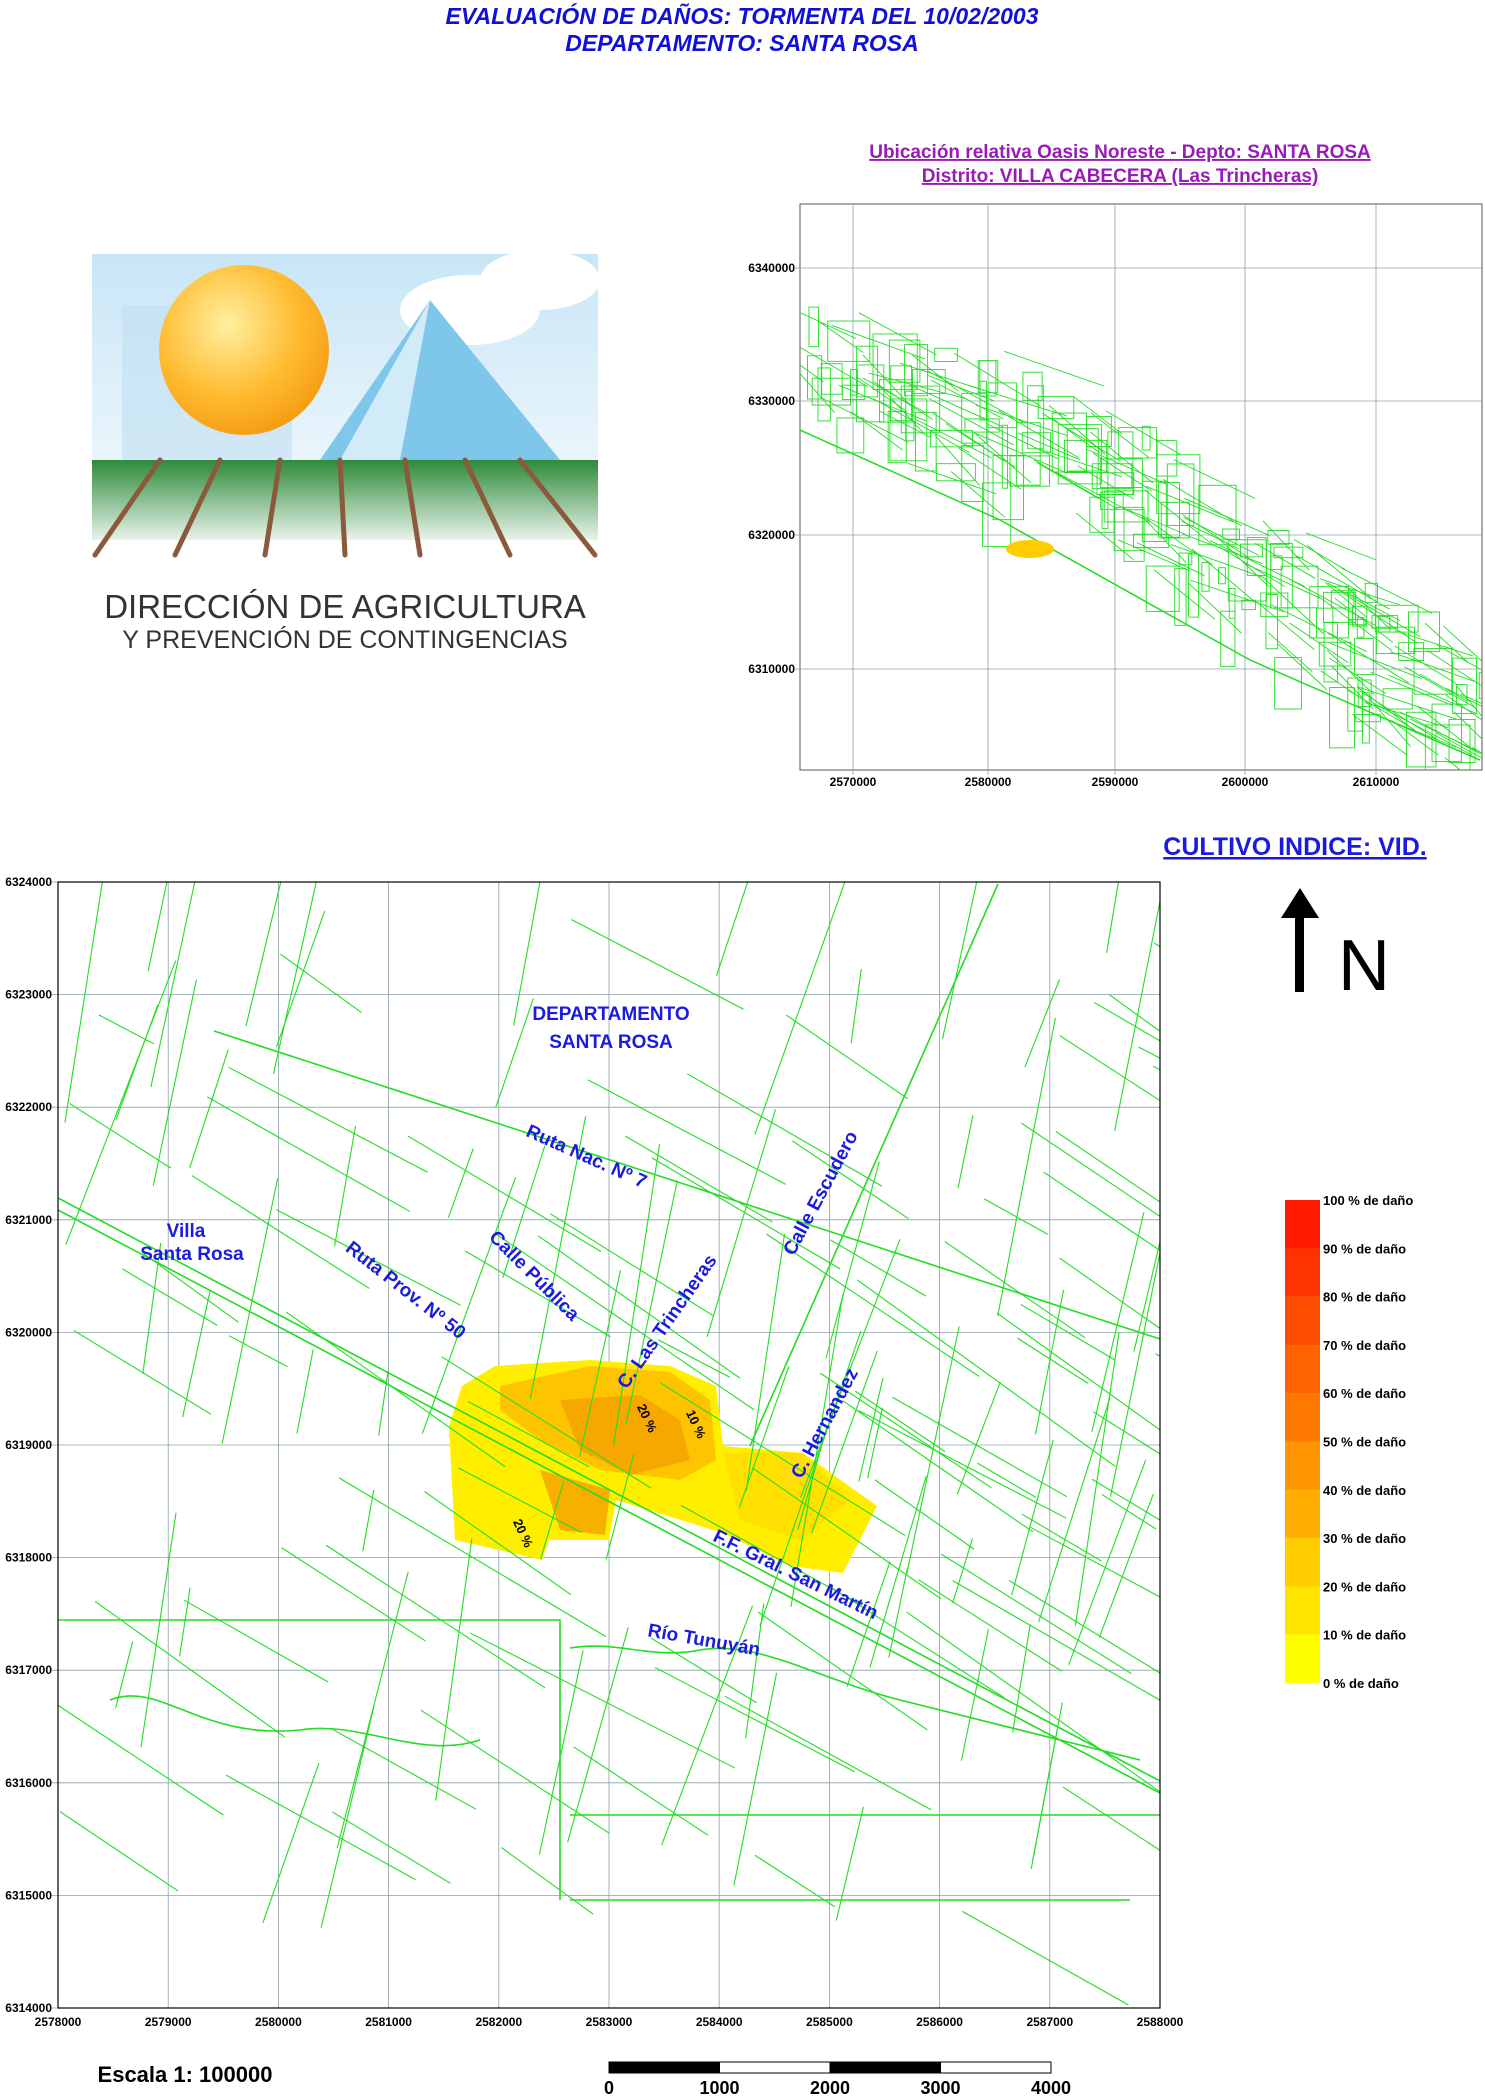 The width and height of the screenshot is (1485, 2100). Describe the element at coordinates (1364, 1490) in the screenshot. I see `legend-label: 40 % de daño` at that location.